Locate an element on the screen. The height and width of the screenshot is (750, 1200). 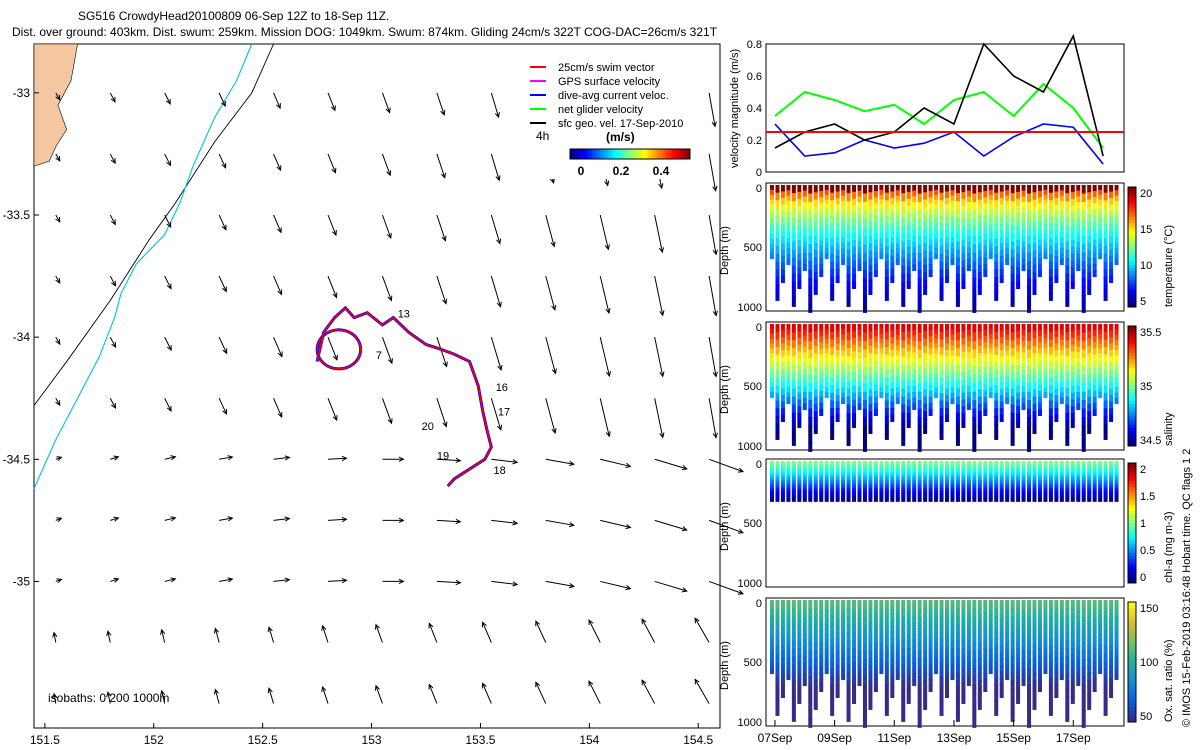
day-label: 19 is located at coordinates (443, 456).